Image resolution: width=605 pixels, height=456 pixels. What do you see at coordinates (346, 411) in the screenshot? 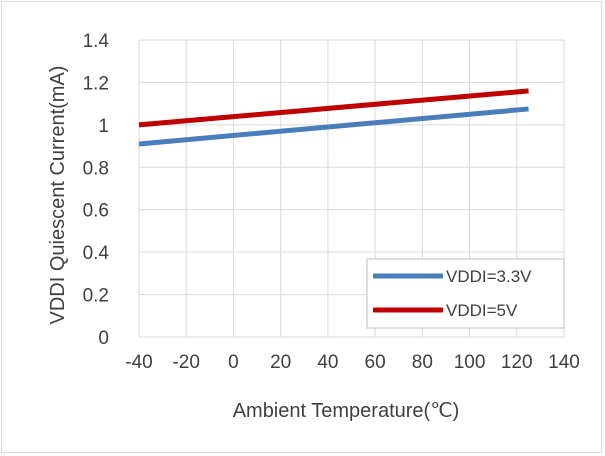
I see `x-axis-title: Ambient Temperature(℃)` at bounding box center [346, 411].